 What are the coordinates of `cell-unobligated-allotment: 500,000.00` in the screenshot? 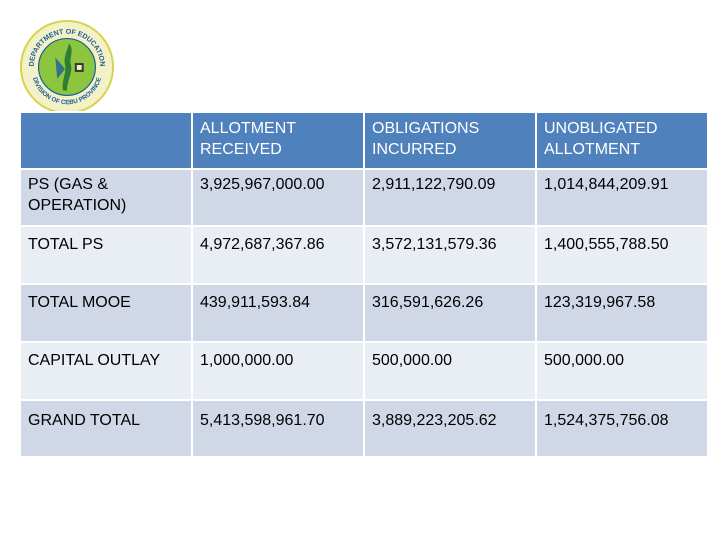 It's located at (622, 371).